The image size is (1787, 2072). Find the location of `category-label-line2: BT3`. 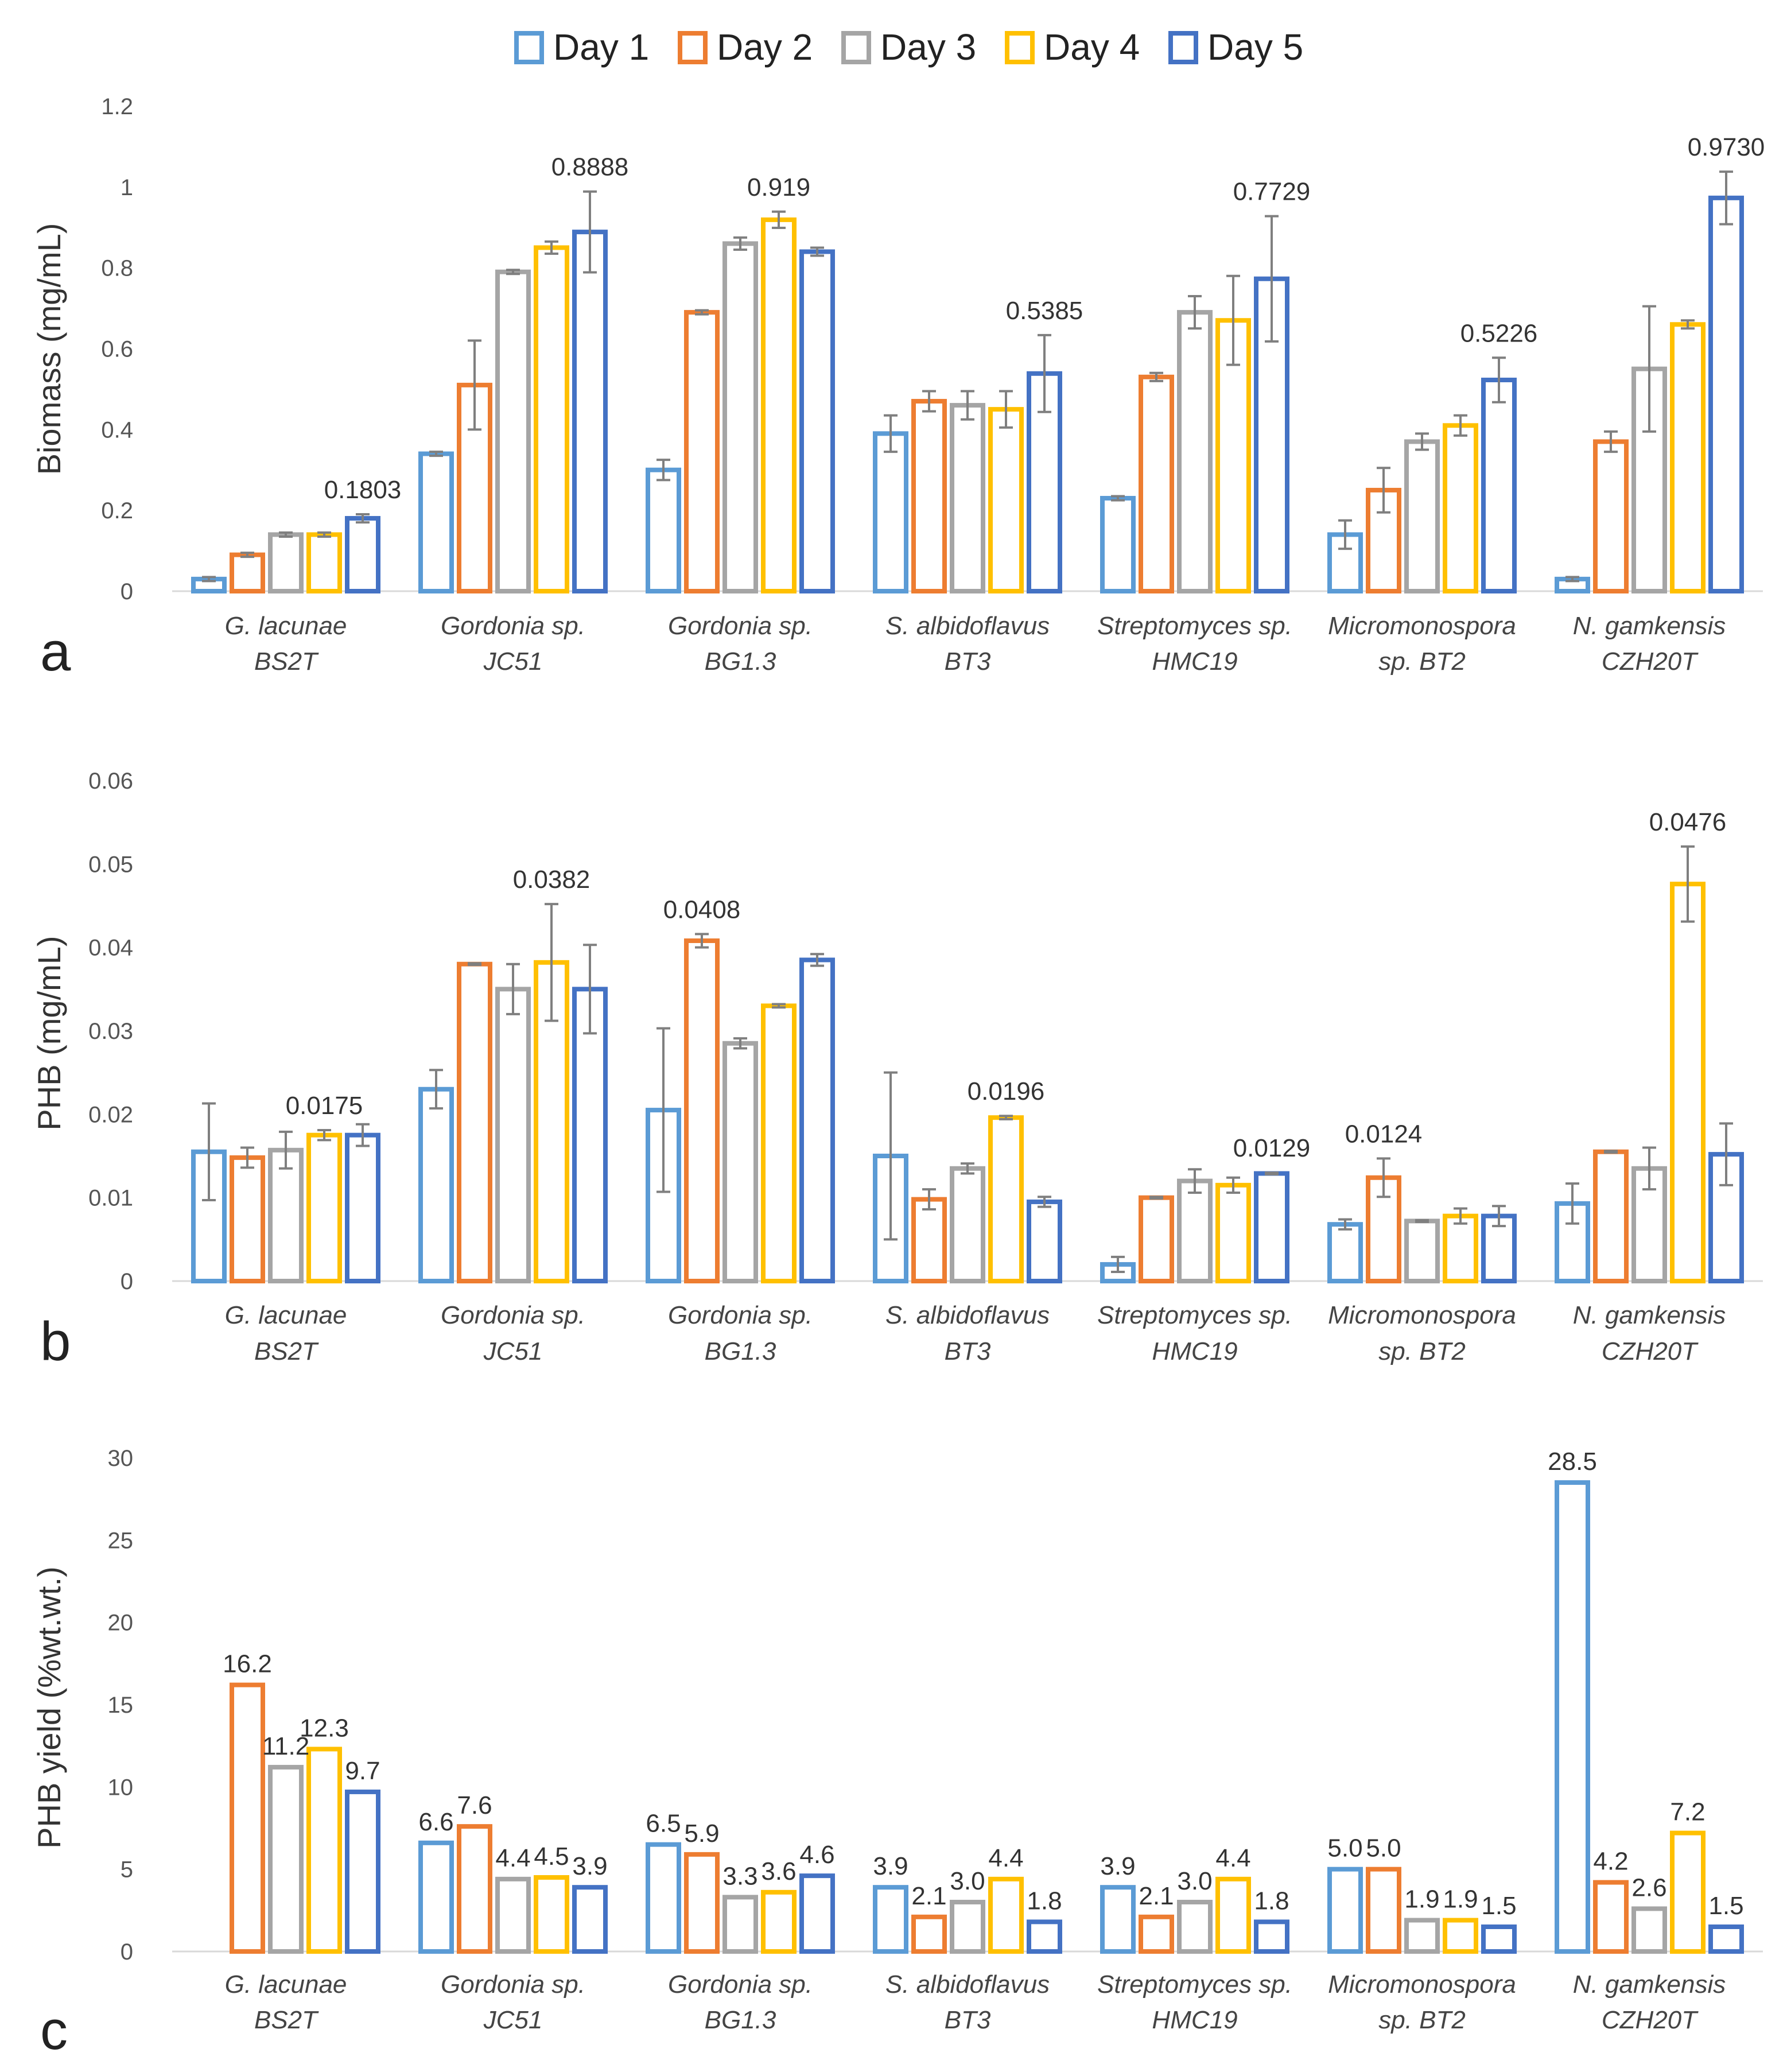

category-label-line2: BT3 is located at coordinates (968, 2020).